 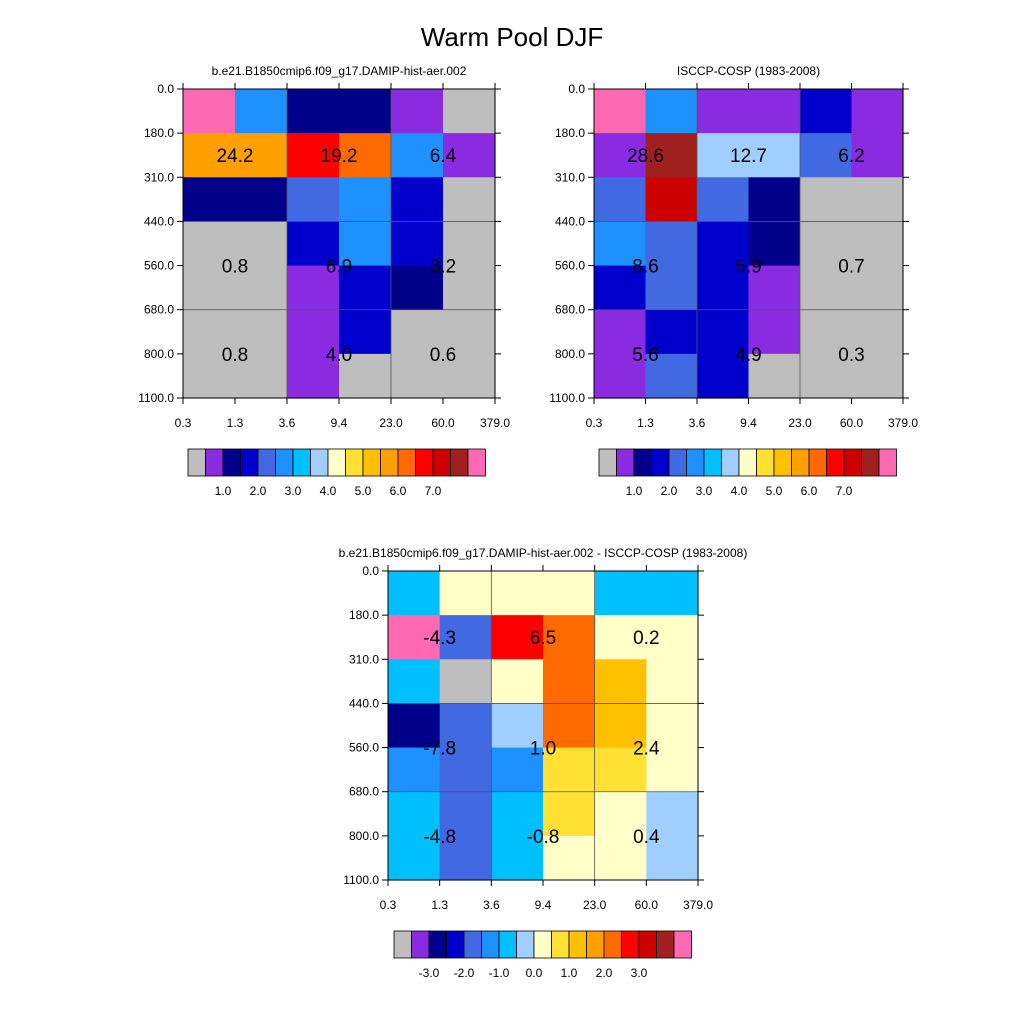 I want to click on colorbar-label: 4.0, so click(x=739, y=491).